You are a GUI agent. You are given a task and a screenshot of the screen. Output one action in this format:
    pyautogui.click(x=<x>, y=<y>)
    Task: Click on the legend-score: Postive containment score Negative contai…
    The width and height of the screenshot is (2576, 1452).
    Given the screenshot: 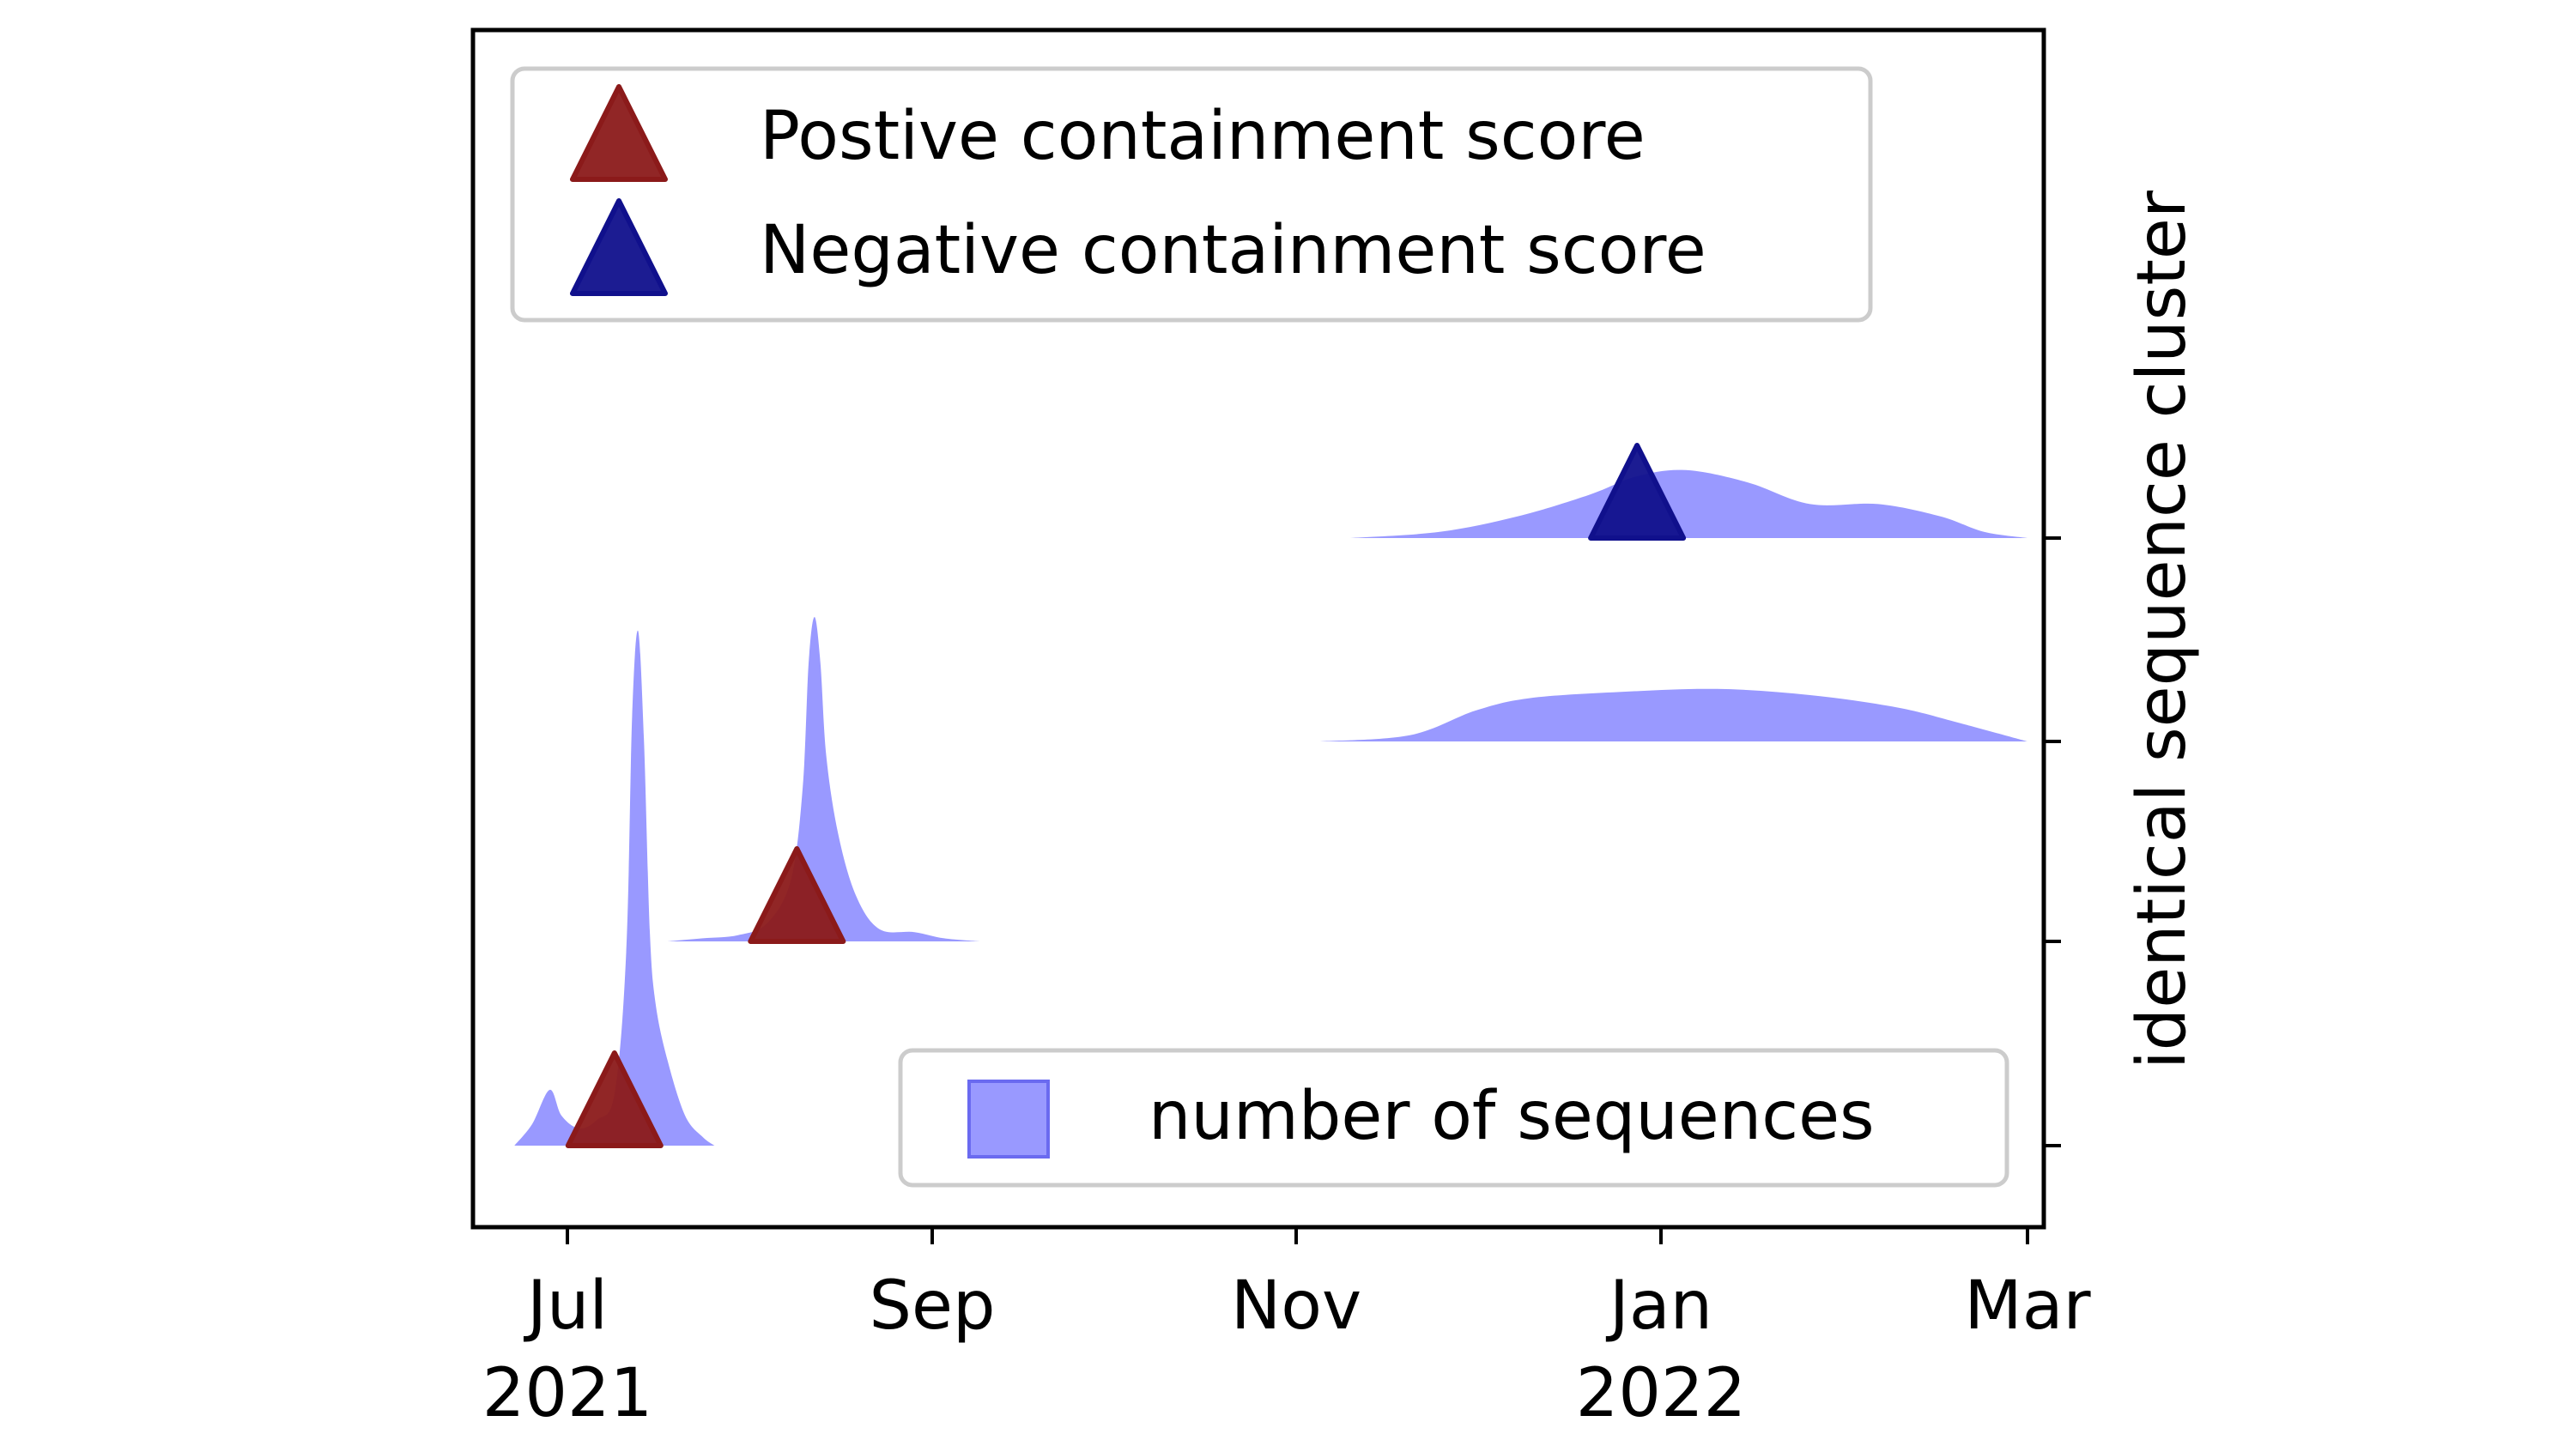 What is the action you would take?
    pyautogui.click(x=1191, y=194)
    